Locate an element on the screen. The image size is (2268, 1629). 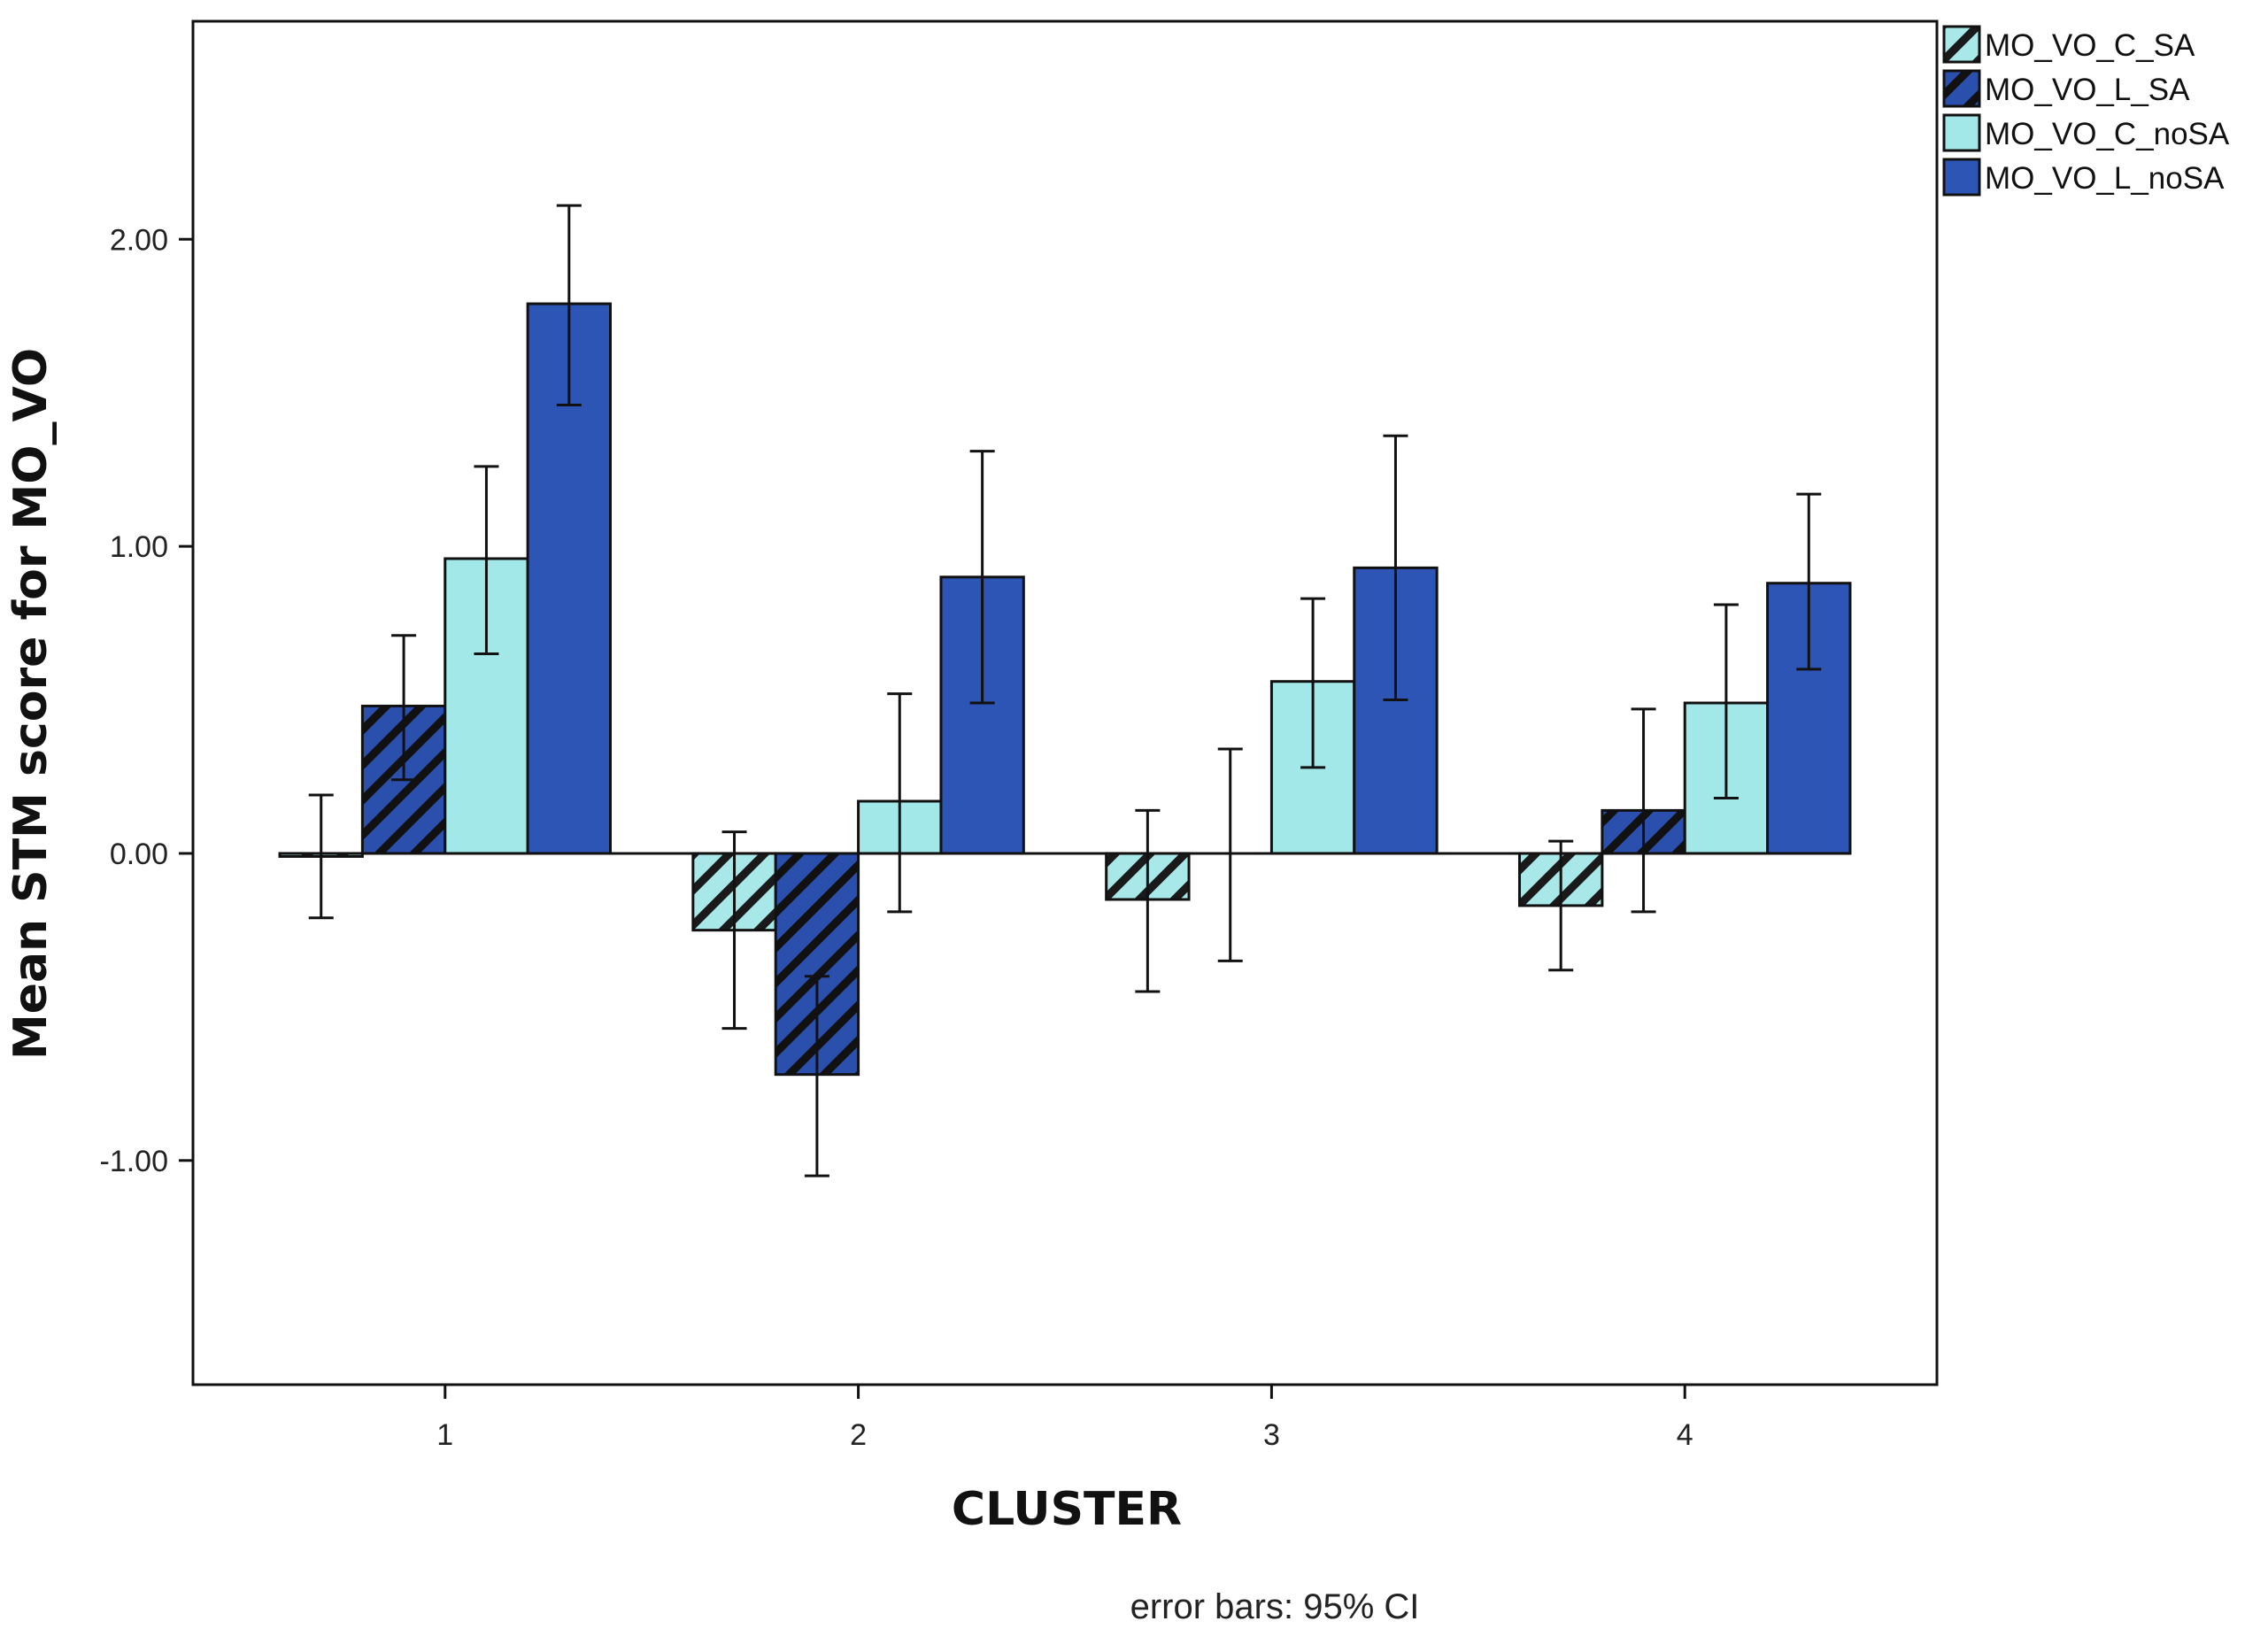
y-tick-label-0: -1.00 is located at coordinates (134, 1161).